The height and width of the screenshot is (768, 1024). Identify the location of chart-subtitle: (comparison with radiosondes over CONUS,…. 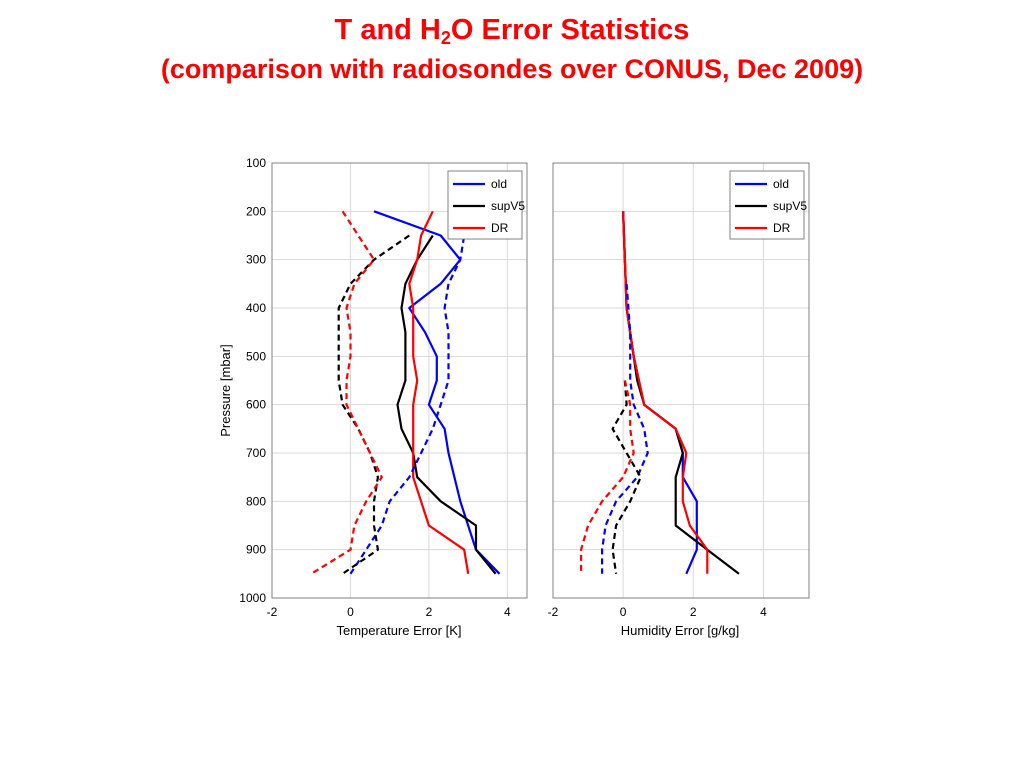
(512, 69).